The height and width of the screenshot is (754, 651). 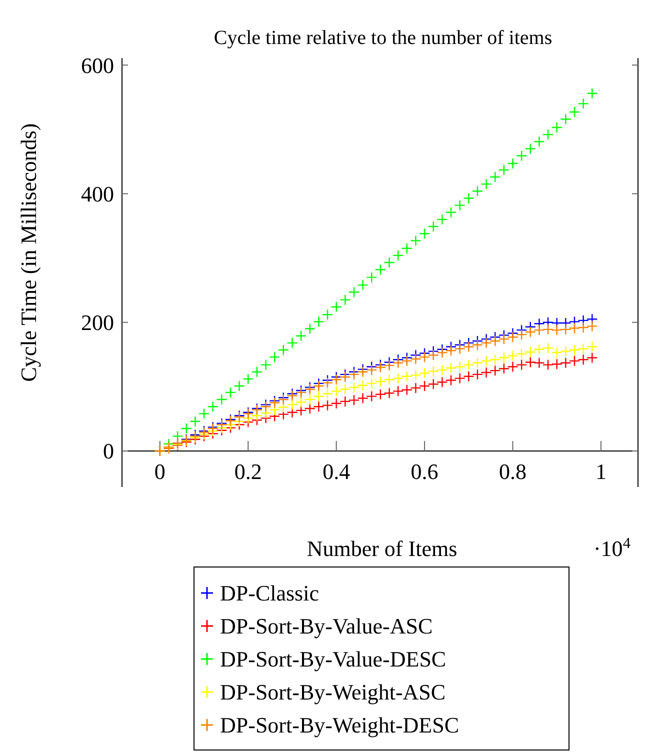 I want to click on text: ·10$^{4}$, so click(x=612, y=547).